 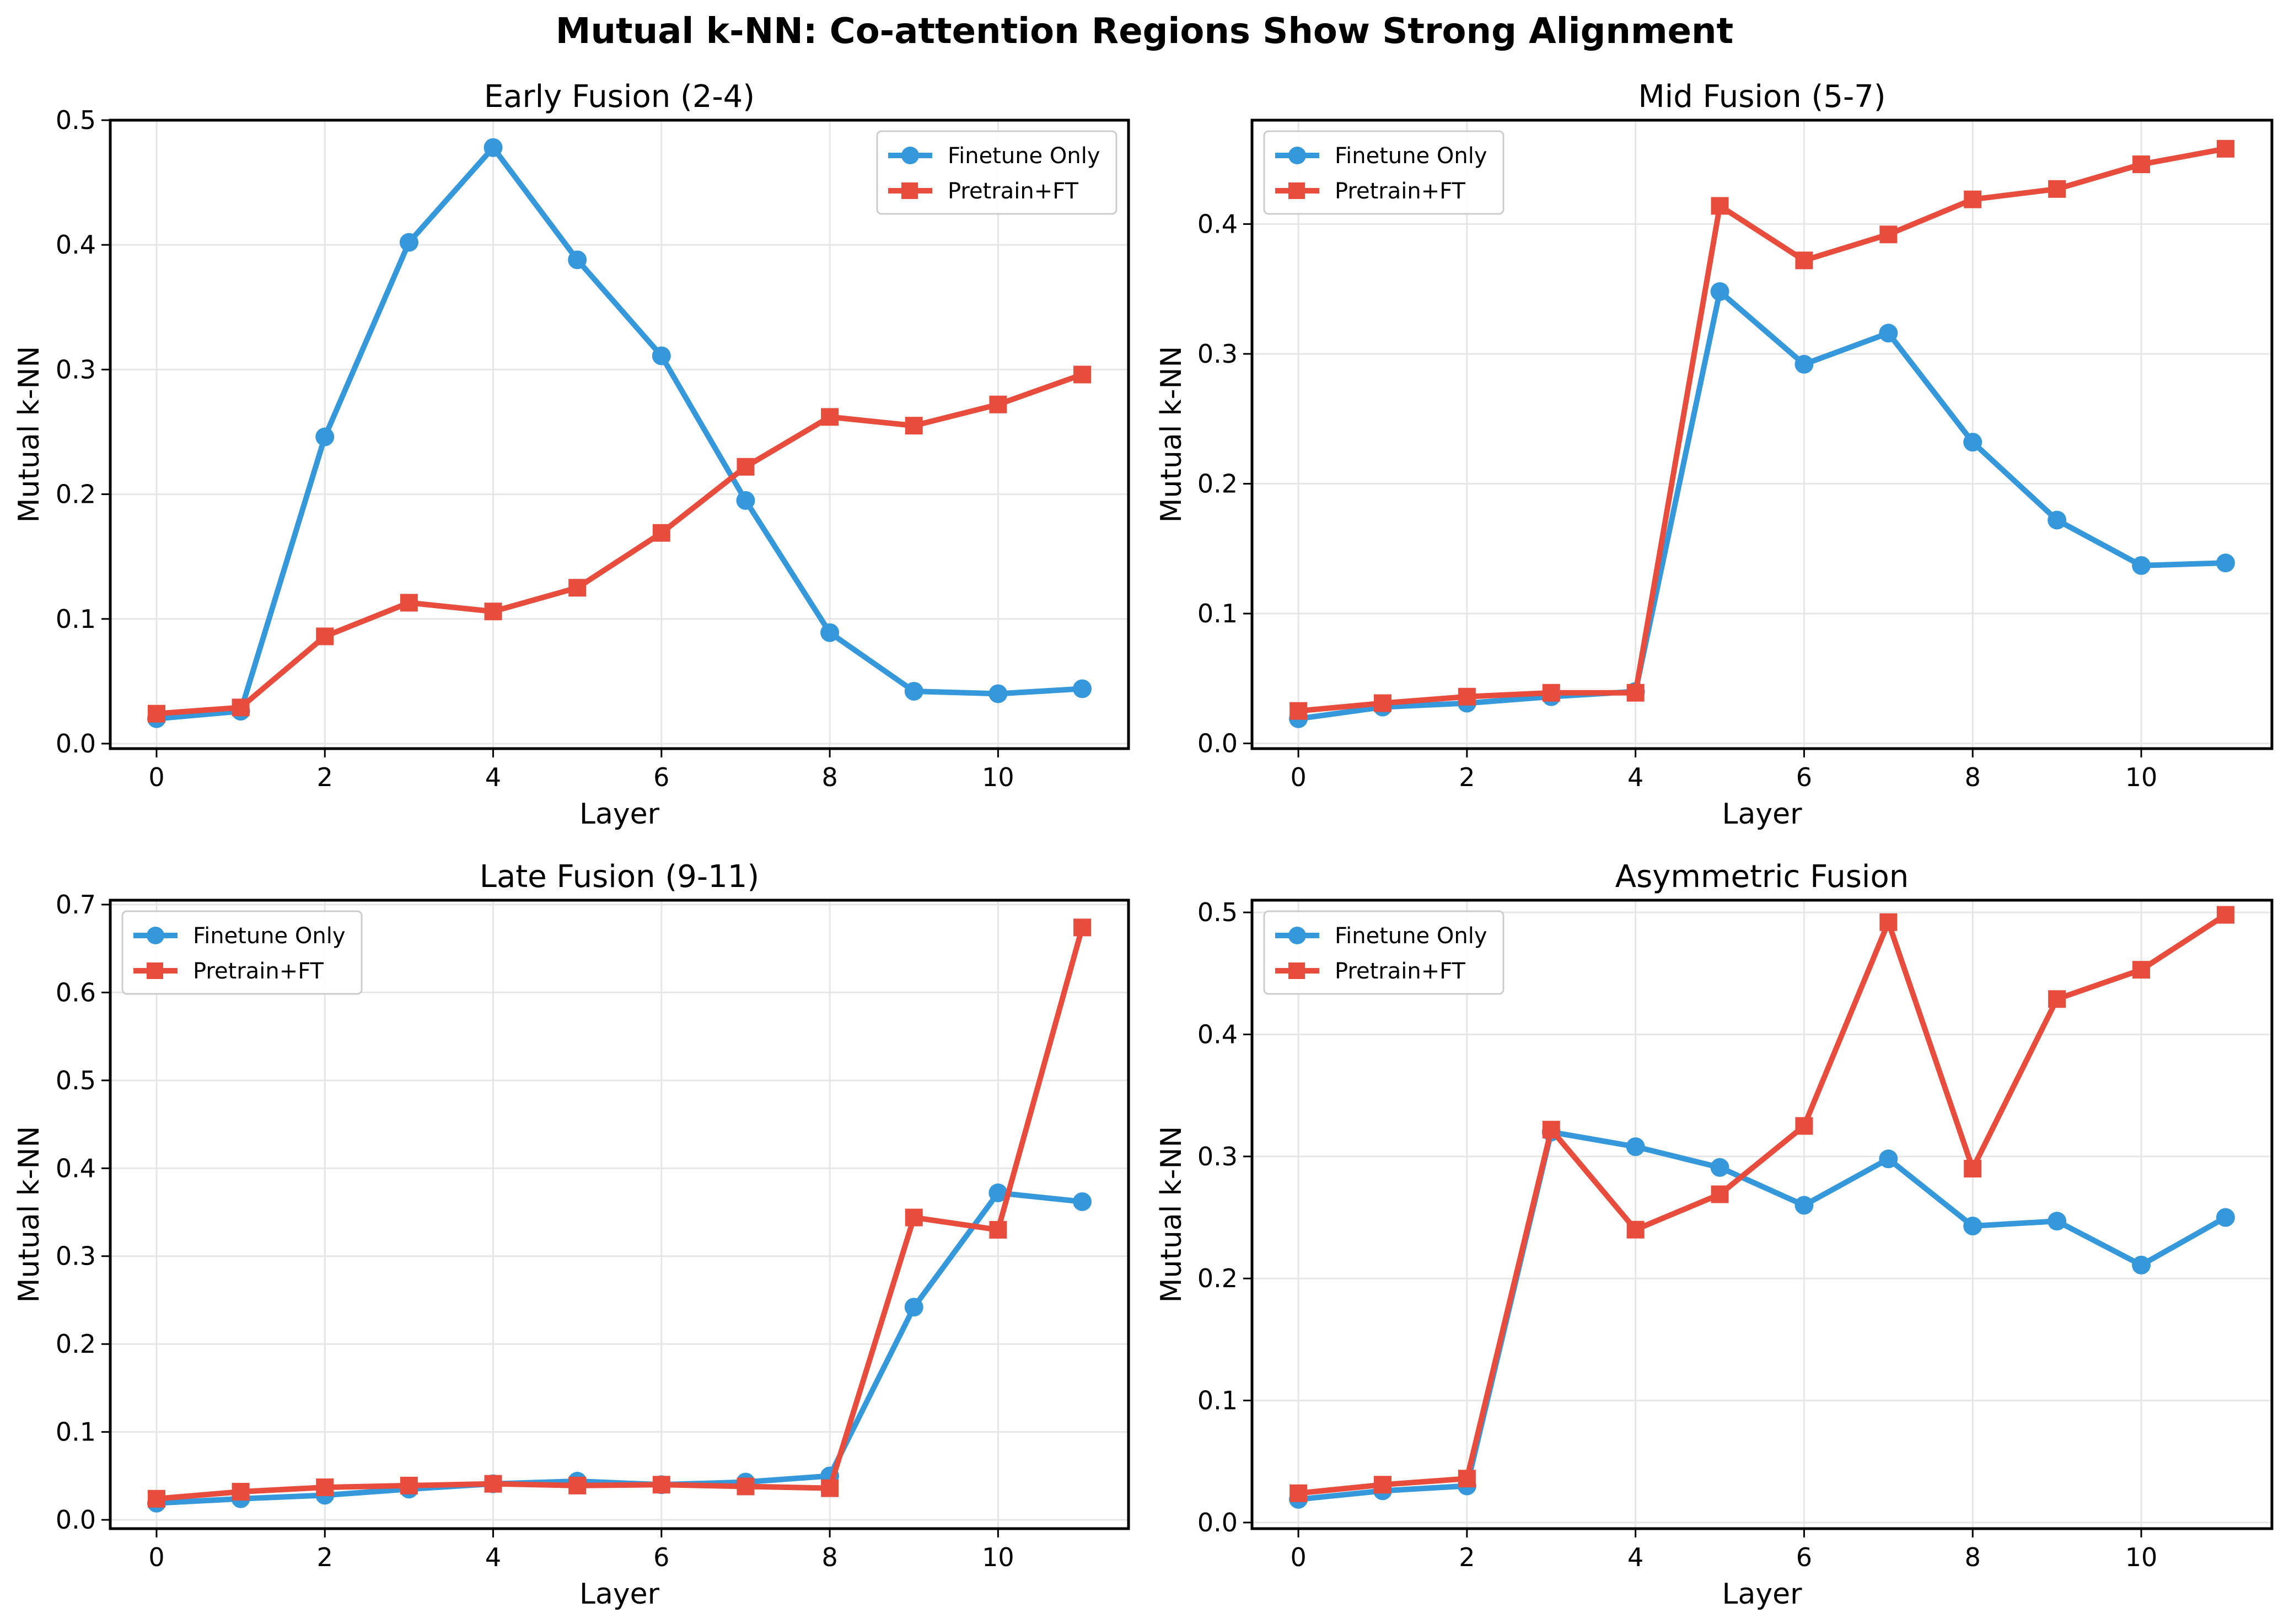 I want to click on legend-label-pretrain: Pretrain+FT, so click(x=1400, y=972).